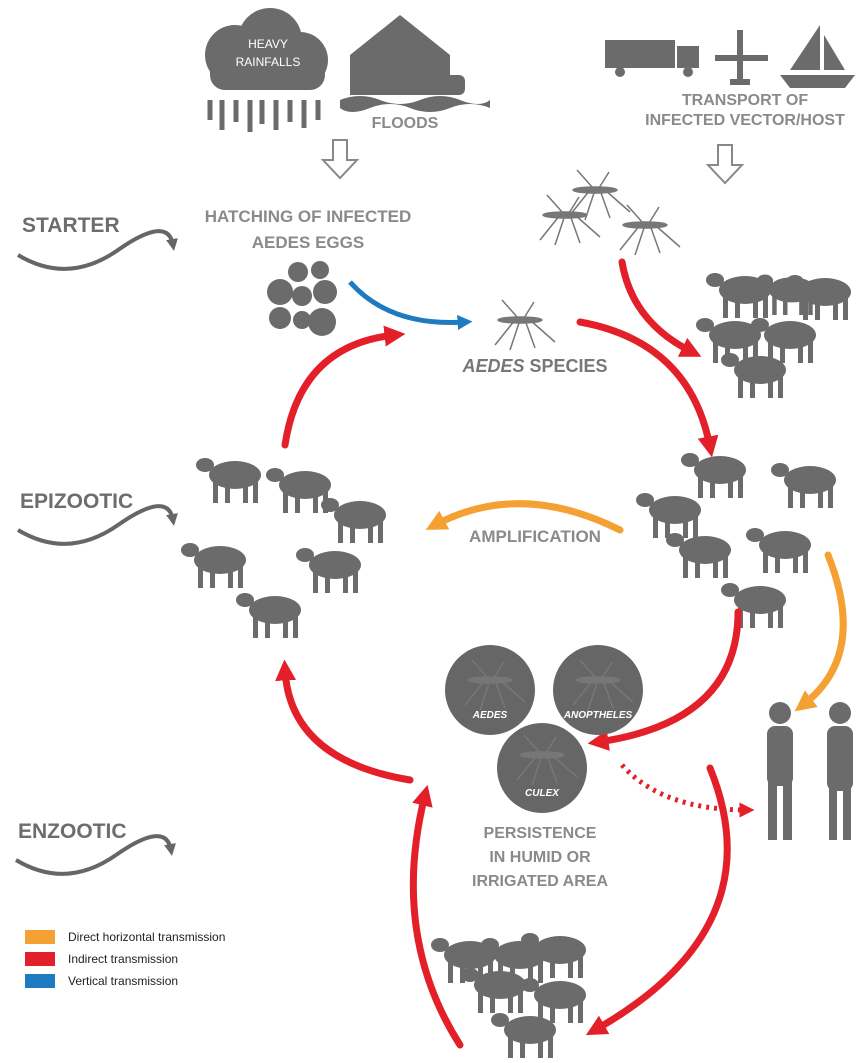 This screenshot has height=1063, width=863. Describe the element at coordinates (146, 937) in the screenshot. I see `legend-label: Direct horizontal transmission` at that location.